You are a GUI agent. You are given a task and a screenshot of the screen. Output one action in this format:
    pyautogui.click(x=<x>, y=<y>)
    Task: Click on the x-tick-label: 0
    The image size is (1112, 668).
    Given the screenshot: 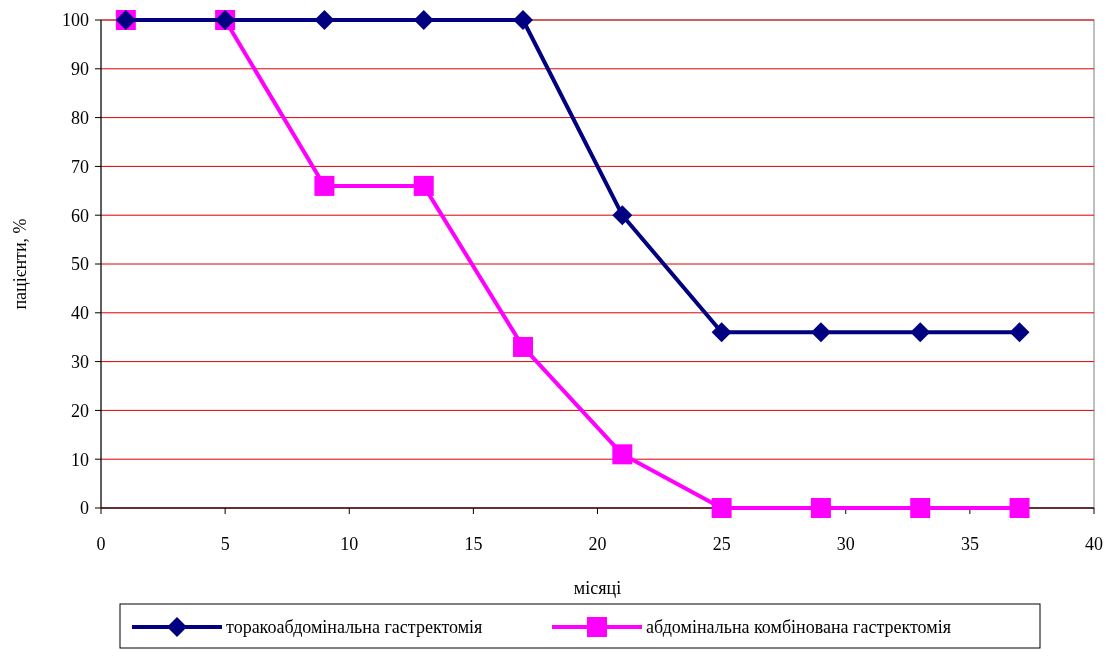 What is the action you would take?
    pyautogui.click(x=101, y=544)
    